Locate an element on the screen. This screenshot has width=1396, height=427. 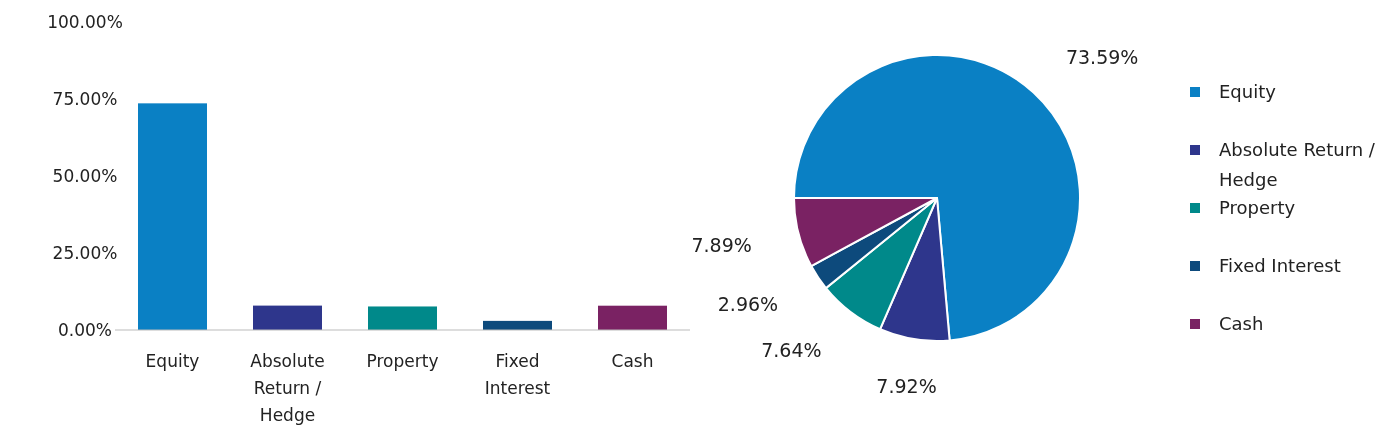
x-tick-label: Equity is located at coordinates (172, 361).